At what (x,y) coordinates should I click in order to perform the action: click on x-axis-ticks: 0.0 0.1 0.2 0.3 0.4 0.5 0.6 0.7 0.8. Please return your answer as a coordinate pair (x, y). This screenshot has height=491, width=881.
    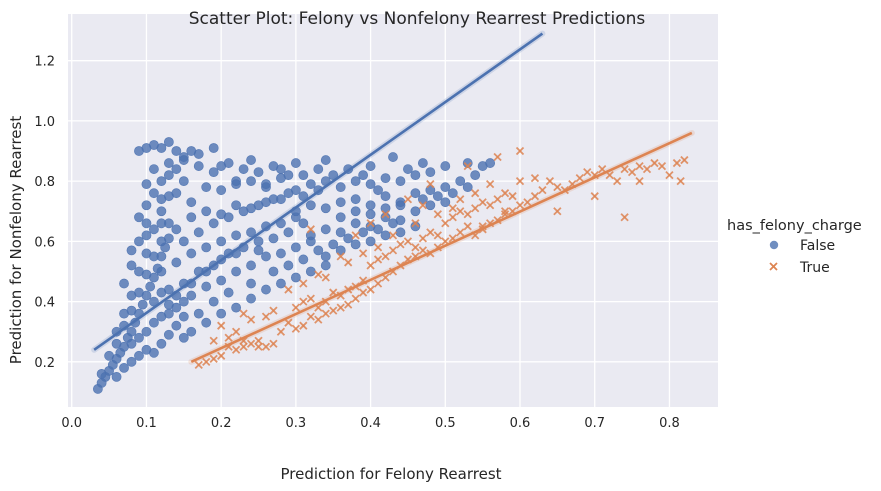
    Looking at the image, I should click on (370, 423).